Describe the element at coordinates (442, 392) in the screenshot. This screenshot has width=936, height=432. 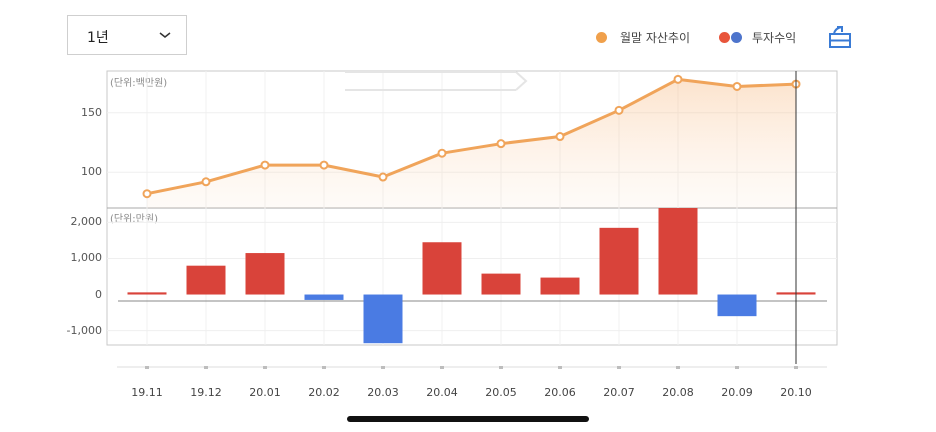
I see `x-tick-label: 20.04` at that location.